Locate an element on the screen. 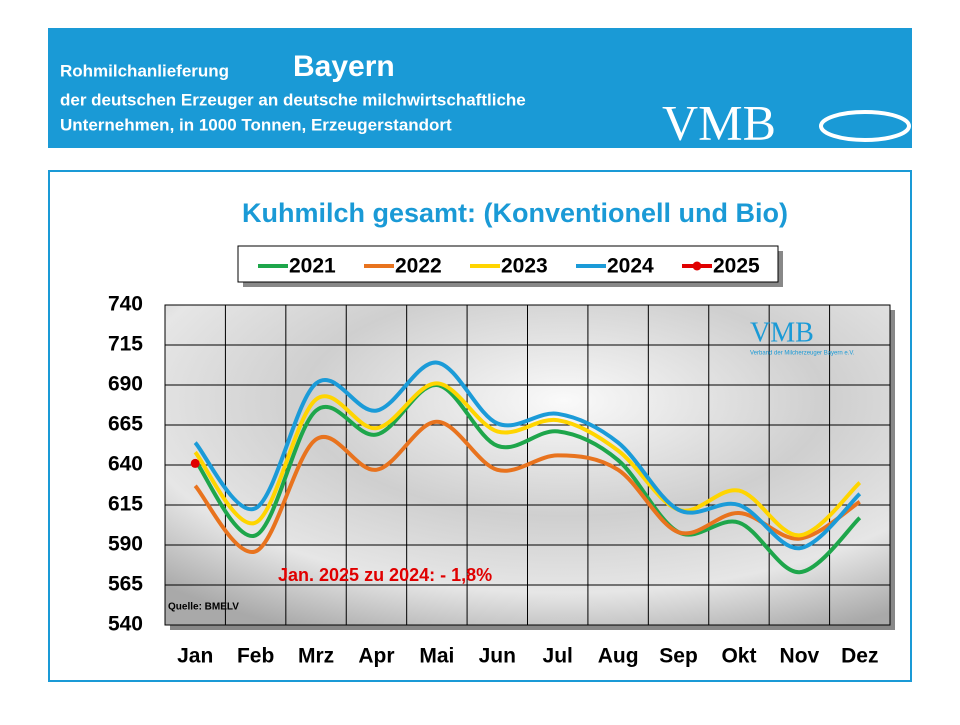 The height and width of the screenshot is (725, 960). x-tick-label: Jun is located at coordinates (497, 656).